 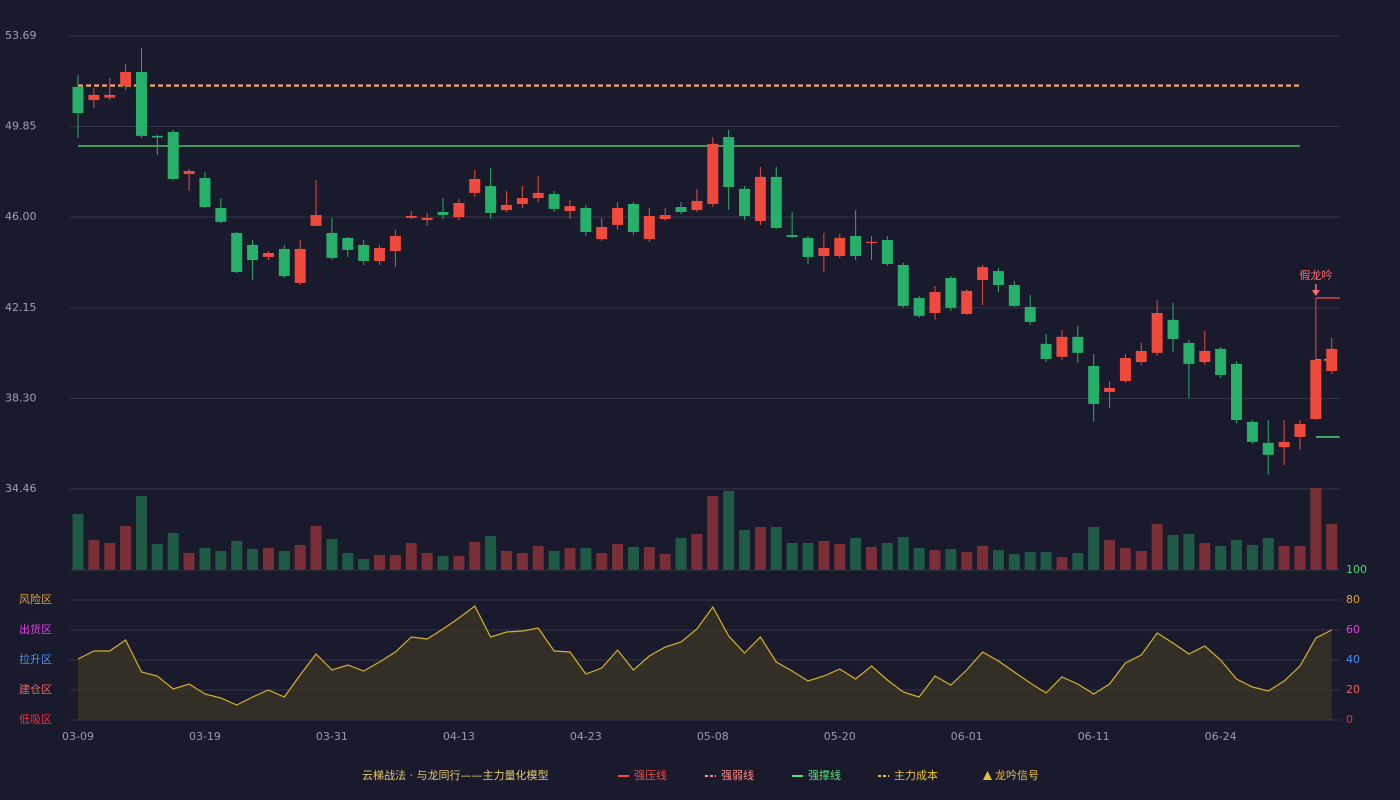 I want to click on indicator-tick-label: 100, so click(x=1356, y=569).